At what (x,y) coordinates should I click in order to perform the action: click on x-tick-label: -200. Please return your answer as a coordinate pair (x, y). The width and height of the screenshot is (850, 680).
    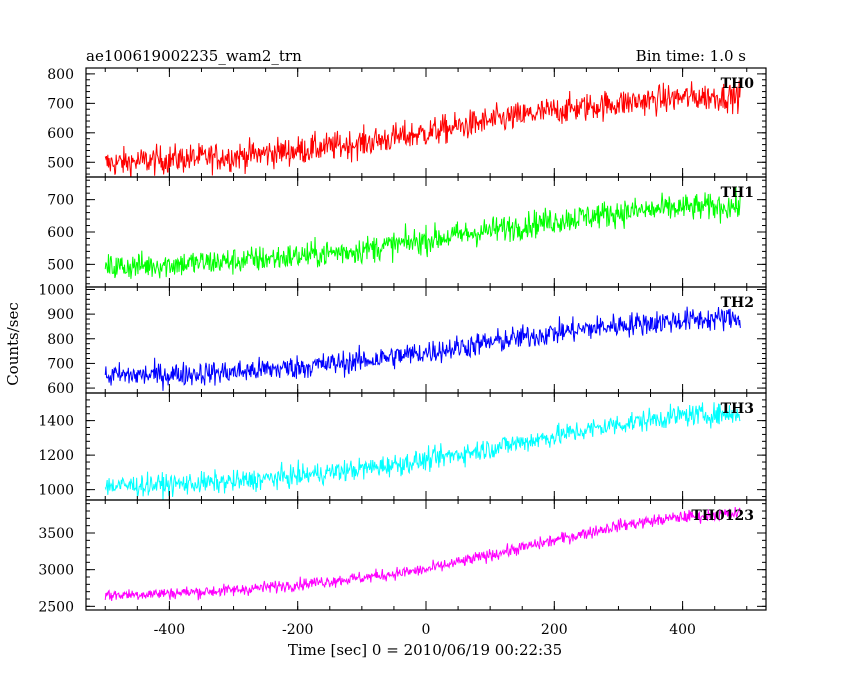
    Looking at the image, I should click on (297, 630).